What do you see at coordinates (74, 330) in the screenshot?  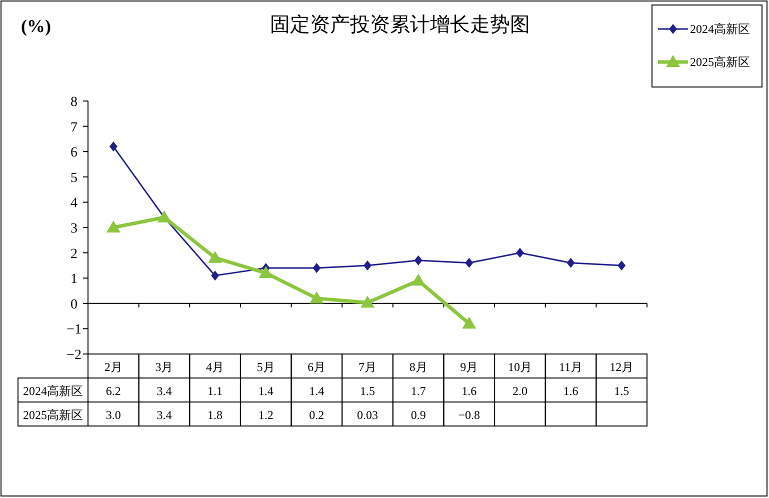 I see `y-tick-label: −1` at bounding box center [74, 330].